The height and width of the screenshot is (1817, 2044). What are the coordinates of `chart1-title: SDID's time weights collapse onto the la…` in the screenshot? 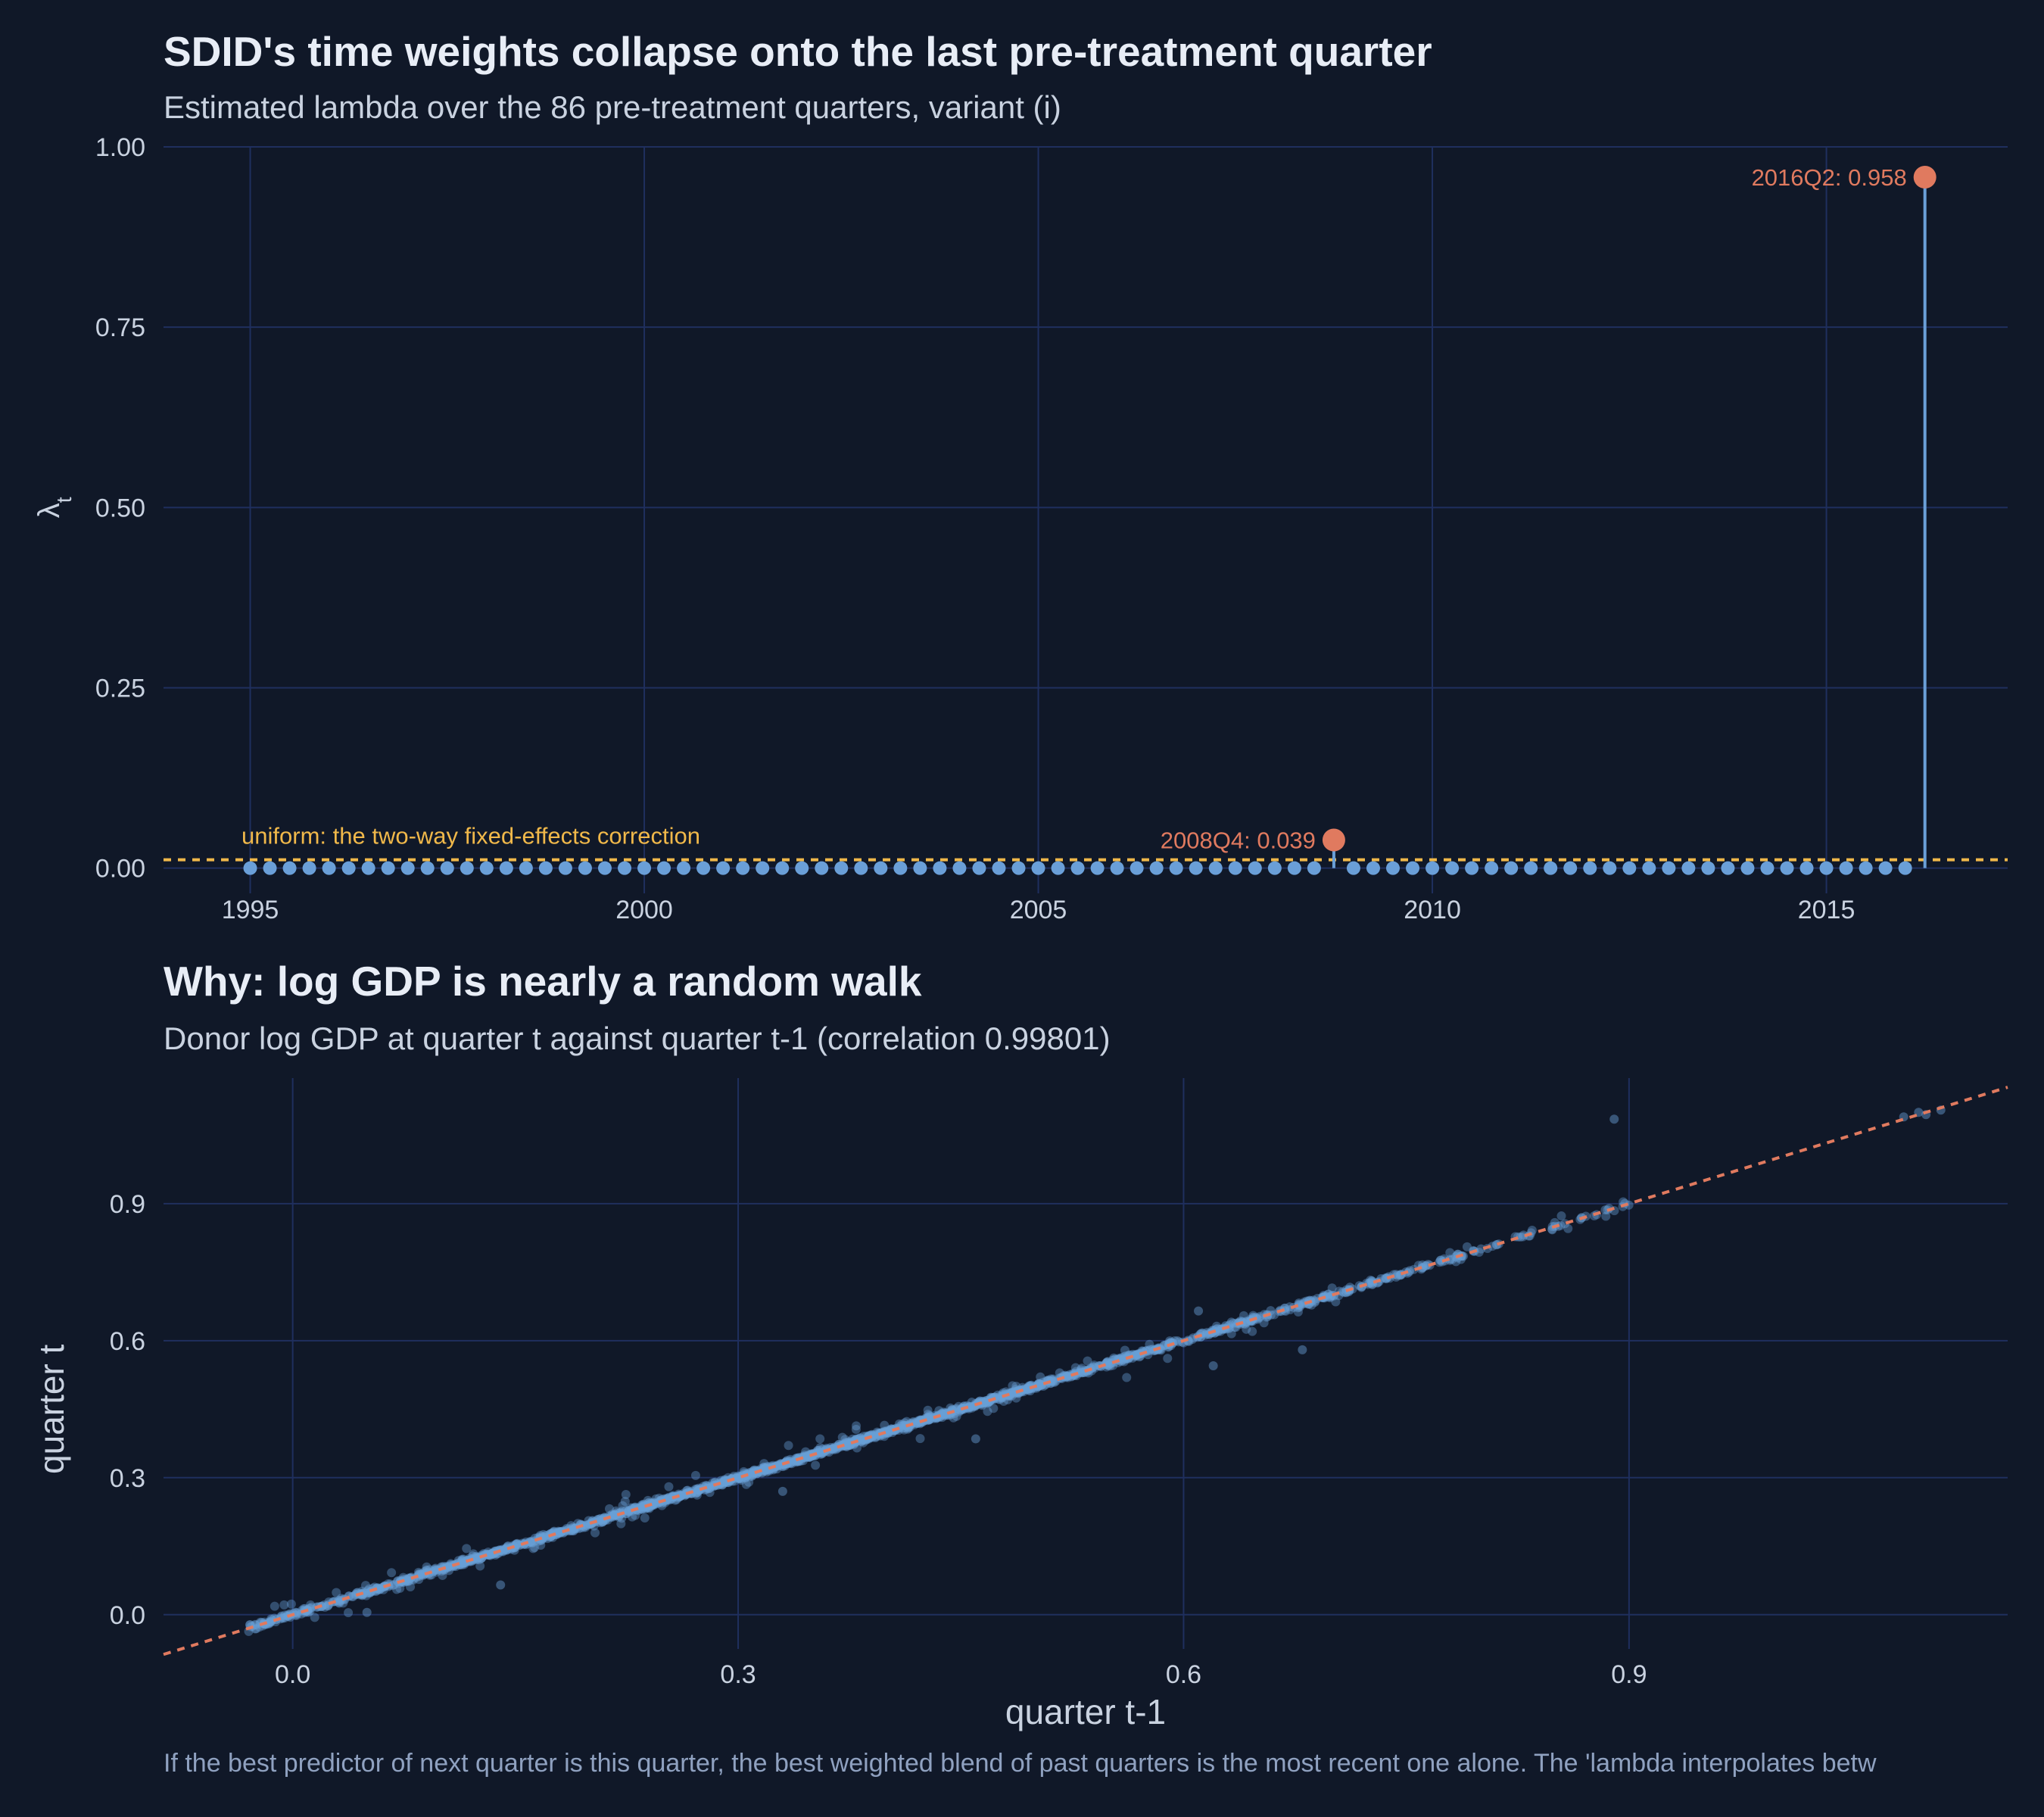 It's located at (798, 52).